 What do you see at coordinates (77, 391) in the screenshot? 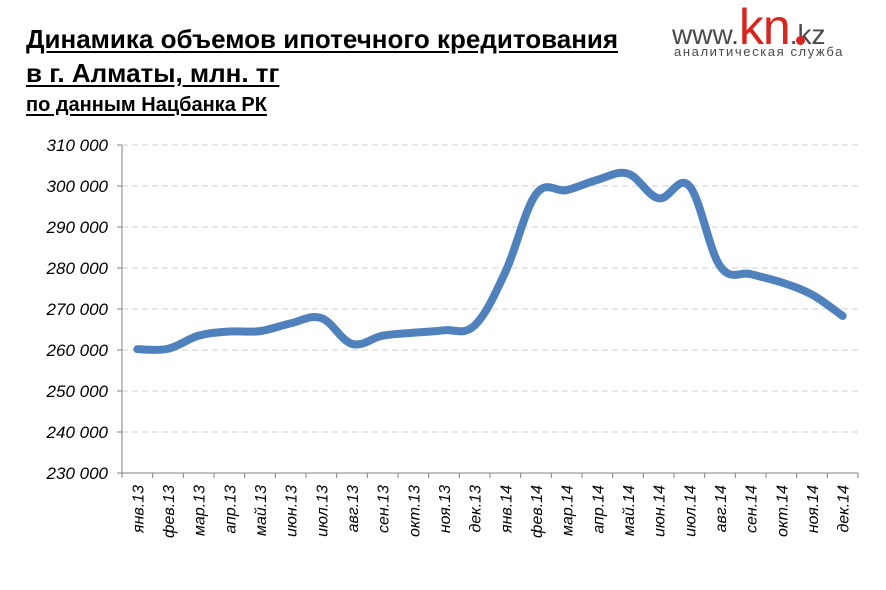
I see `y-tick-label: 250 000` at bounding box center [77, 391].